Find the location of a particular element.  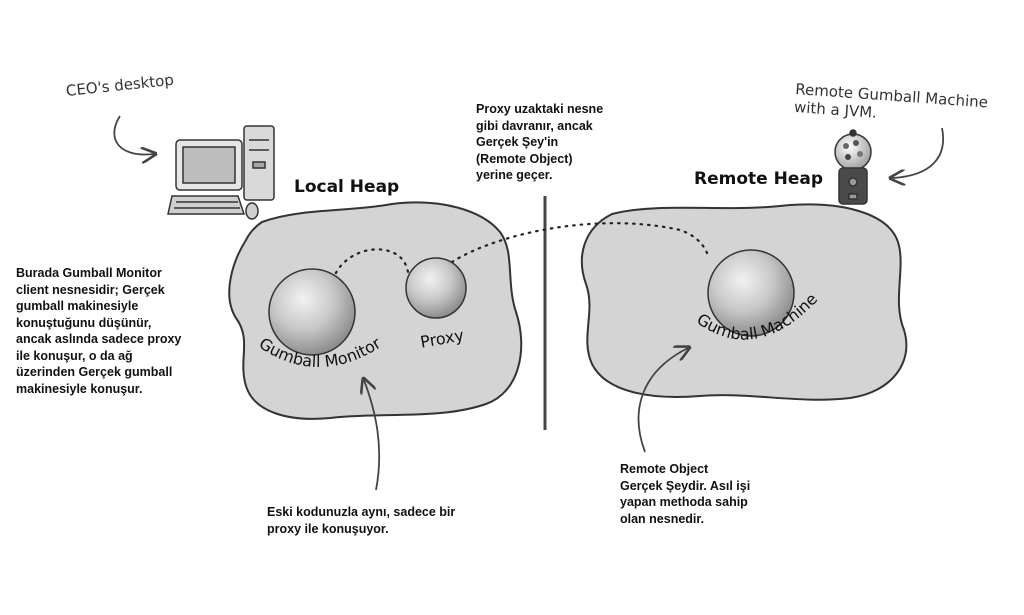

remote-object-arrow is located at coordinates (662, 400).